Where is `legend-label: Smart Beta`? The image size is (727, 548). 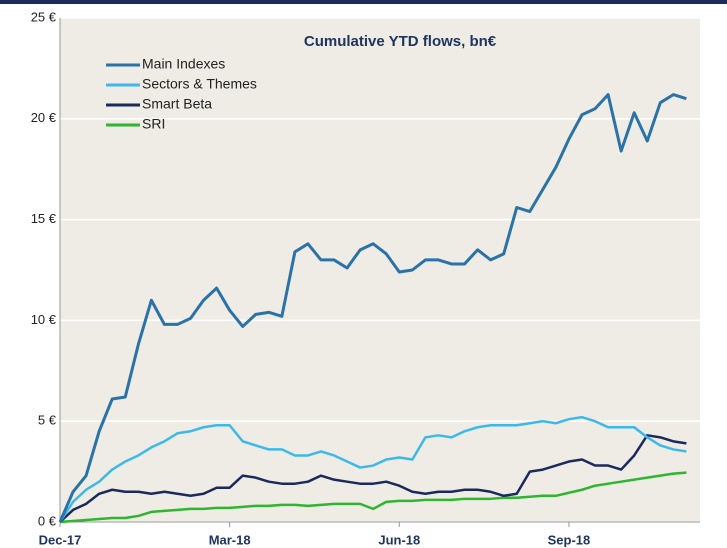 legend-label: Smart Beta is located at coordinates (177, 104).